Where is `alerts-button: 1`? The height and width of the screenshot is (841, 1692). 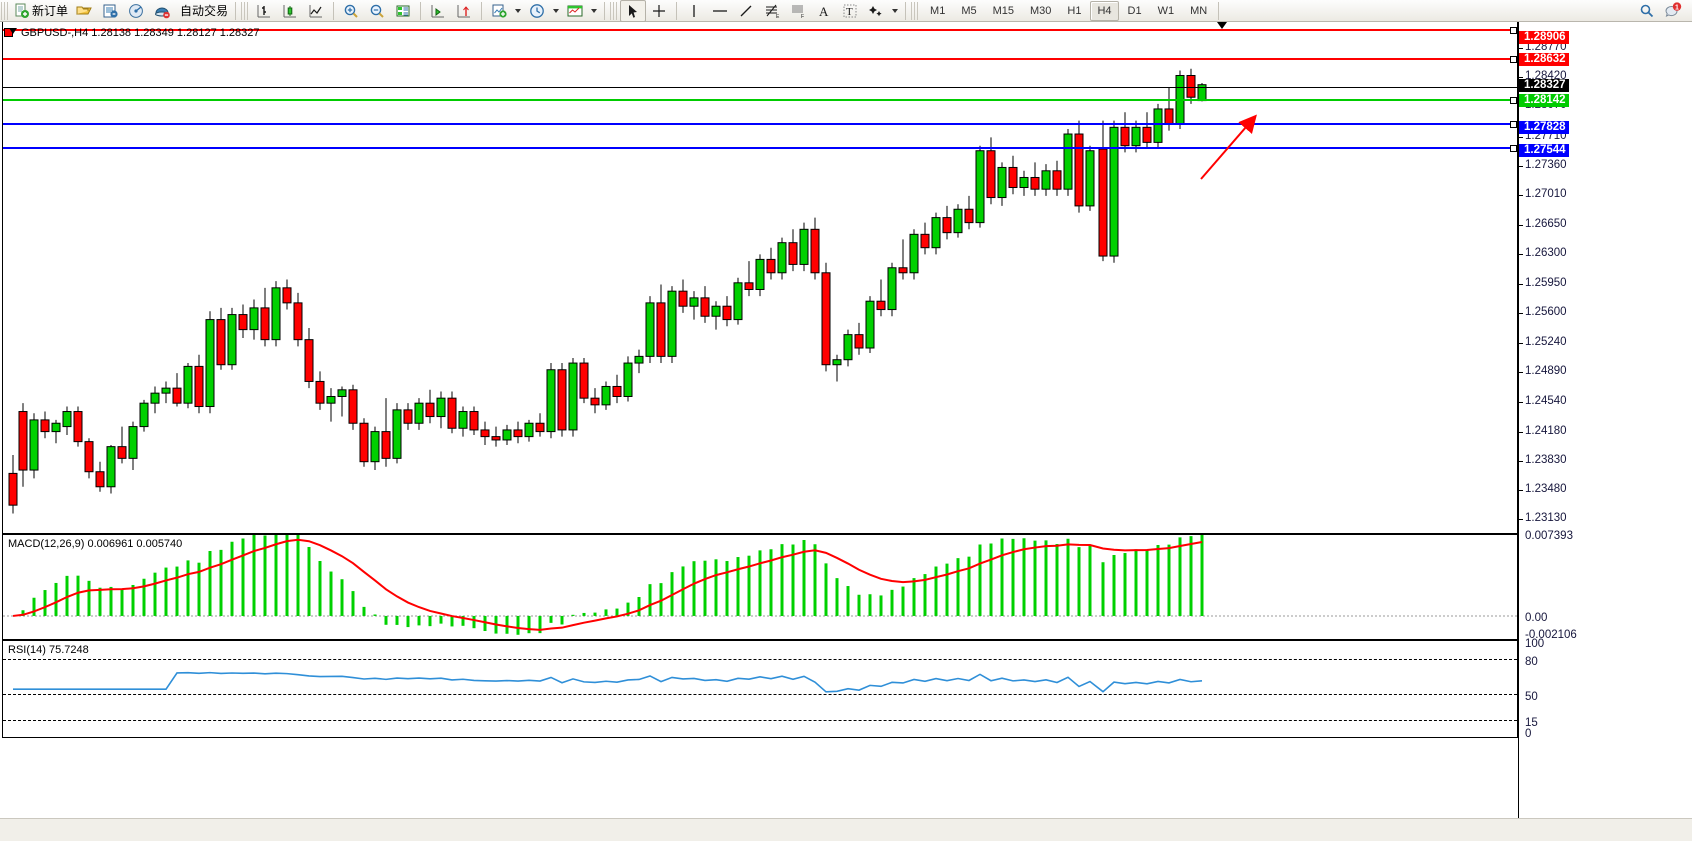 alerts-button: 1 is located at coordinates (1673, 11).